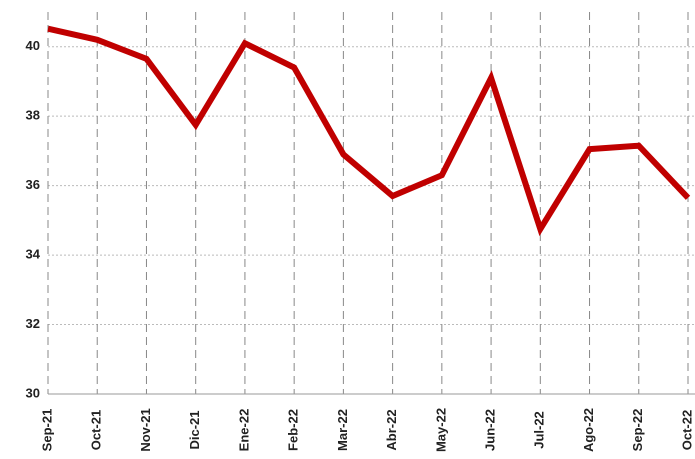 Image resolution: width=695 pixels, height=459 pixels. What do you see at coordinates (391, 429) in the screenshot?
I see `x-tick-label: Abr-22` at bounding box center [391, 429].